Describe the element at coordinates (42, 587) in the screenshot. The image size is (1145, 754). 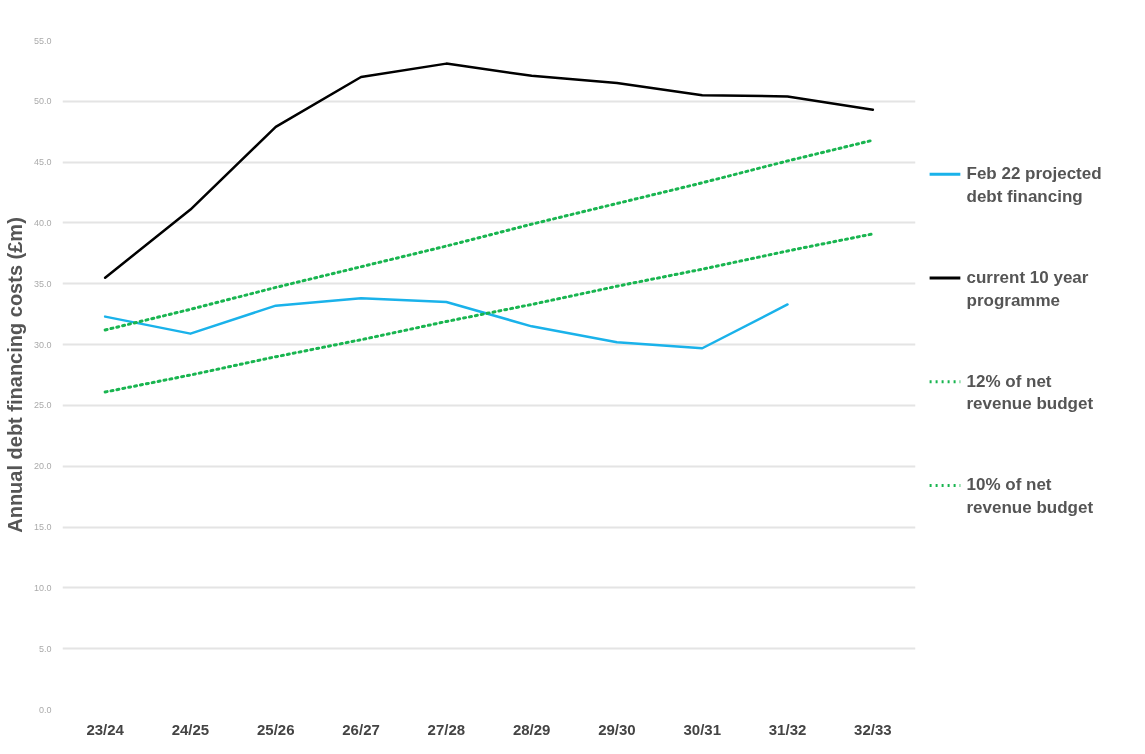
I see `y-tick-label: 10.0` at that location.